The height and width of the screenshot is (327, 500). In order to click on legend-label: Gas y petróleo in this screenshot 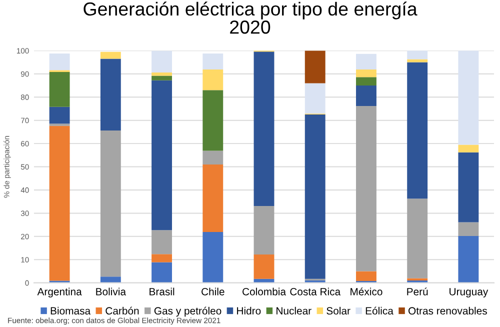, I will do `click(188, 311)`.